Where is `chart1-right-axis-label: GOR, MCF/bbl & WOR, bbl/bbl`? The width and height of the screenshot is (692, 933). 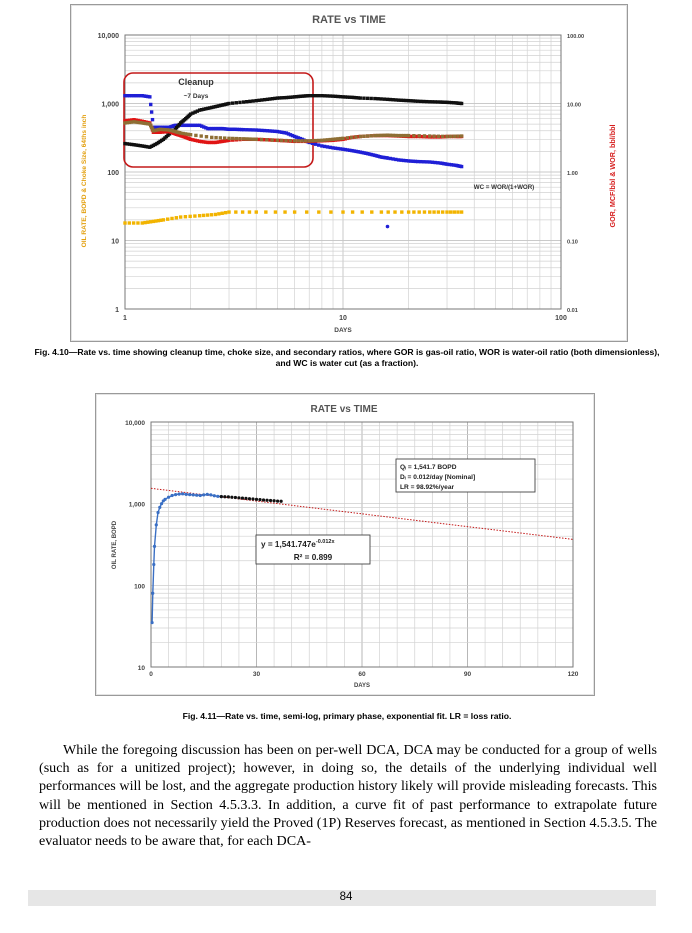
chart1-right-axis-label: GOR, MCF/bbl & WOR, bbl/bbl is located at coordinates (612, 175).